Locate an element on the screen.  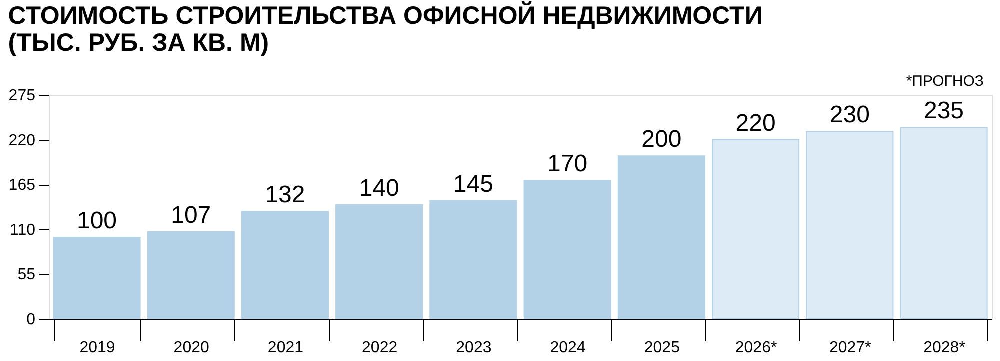
data-label: 145 is located at coordinates (473, 184).